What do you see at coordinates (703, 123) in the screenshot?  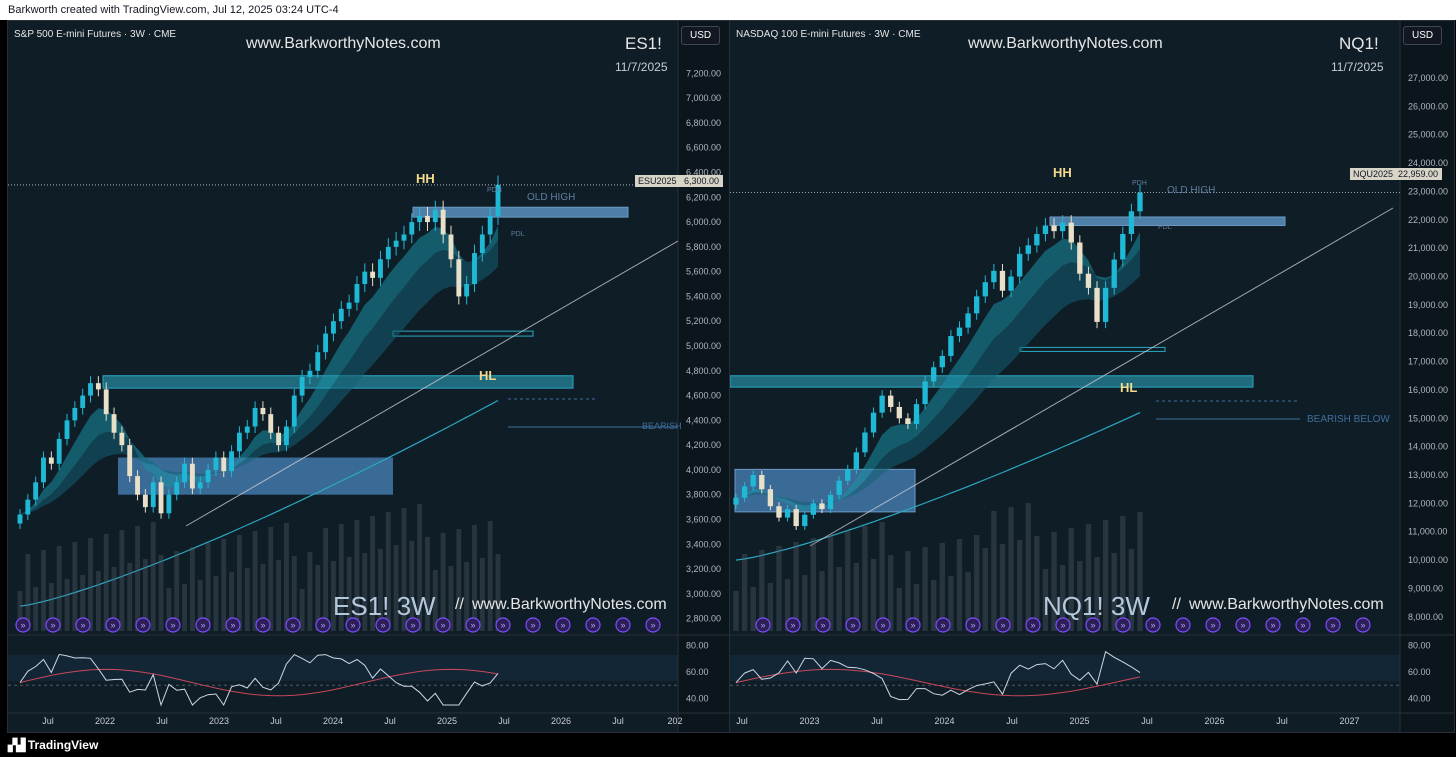 I see `y-tick-label: 6,800.00` at bounding box center [703, 123].